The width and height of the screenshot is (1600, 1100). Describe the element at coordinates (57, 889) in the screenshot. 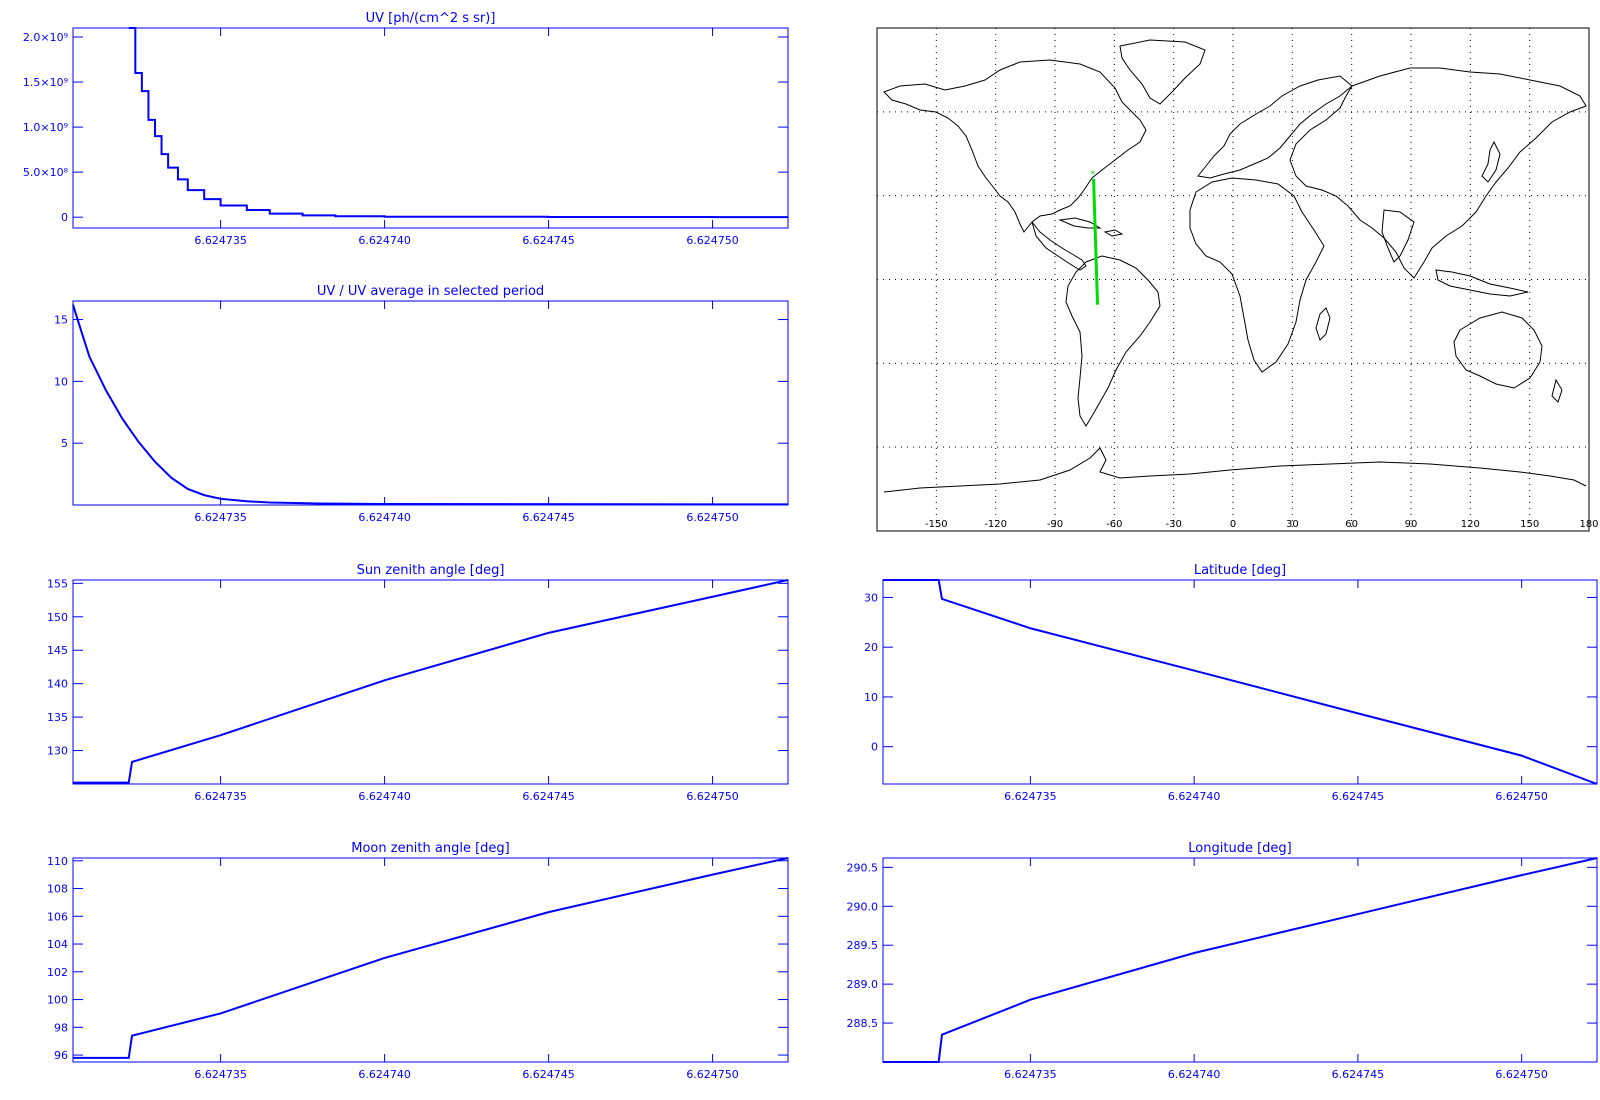

I see `y-tick-label: 108` at that location.